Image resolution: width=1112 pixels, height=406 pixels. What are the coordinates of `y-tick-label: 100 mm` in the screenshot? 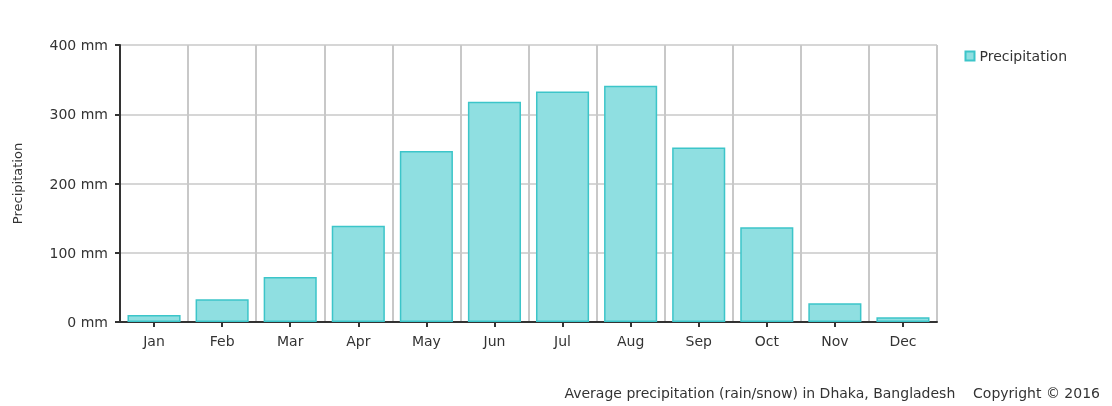 It's located at (78, 252).